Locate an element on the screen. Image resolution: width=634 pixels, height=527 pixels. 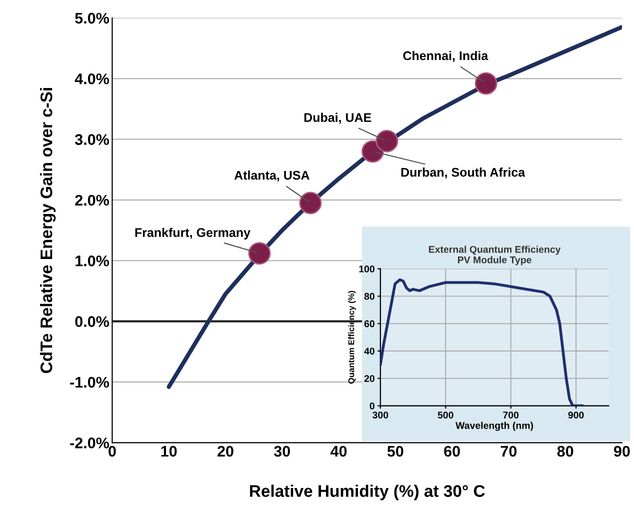
x-tick-label: 70 is located at coordinates (508, 451).